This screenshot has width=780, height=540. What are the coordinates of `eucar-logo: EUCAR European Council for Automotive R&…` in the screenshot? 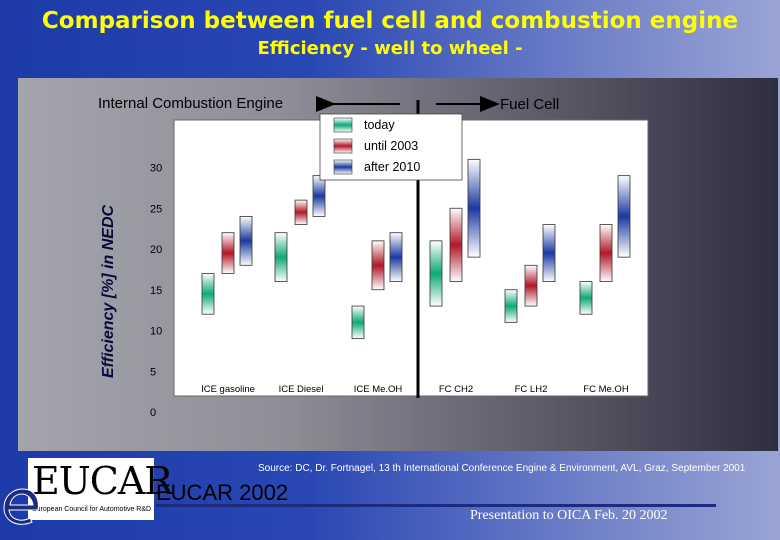 It's located at (100, 489).